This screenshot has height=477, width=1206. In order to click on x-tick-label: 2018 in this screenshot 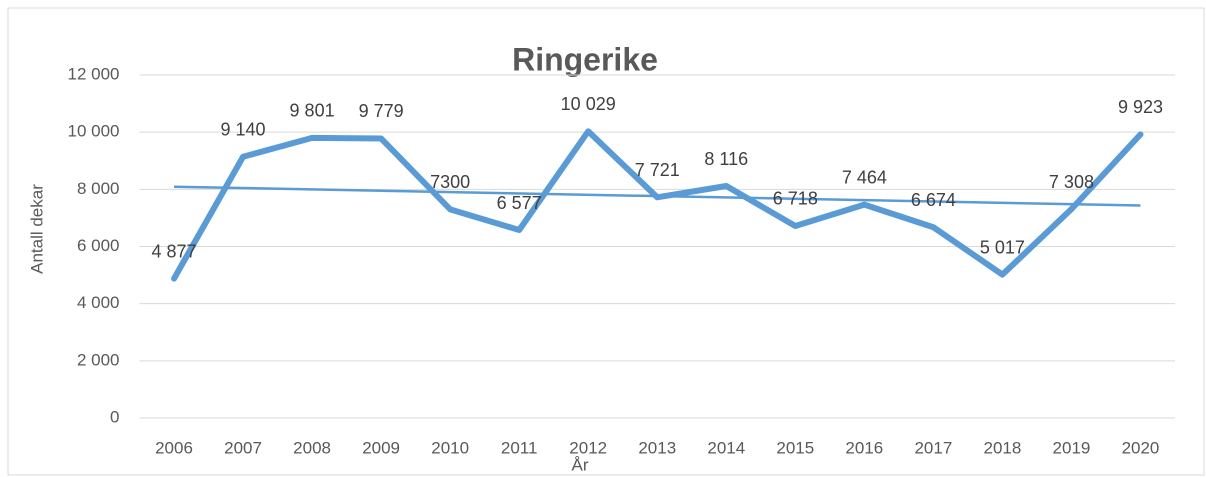, I will do `click(1003, 447)`.